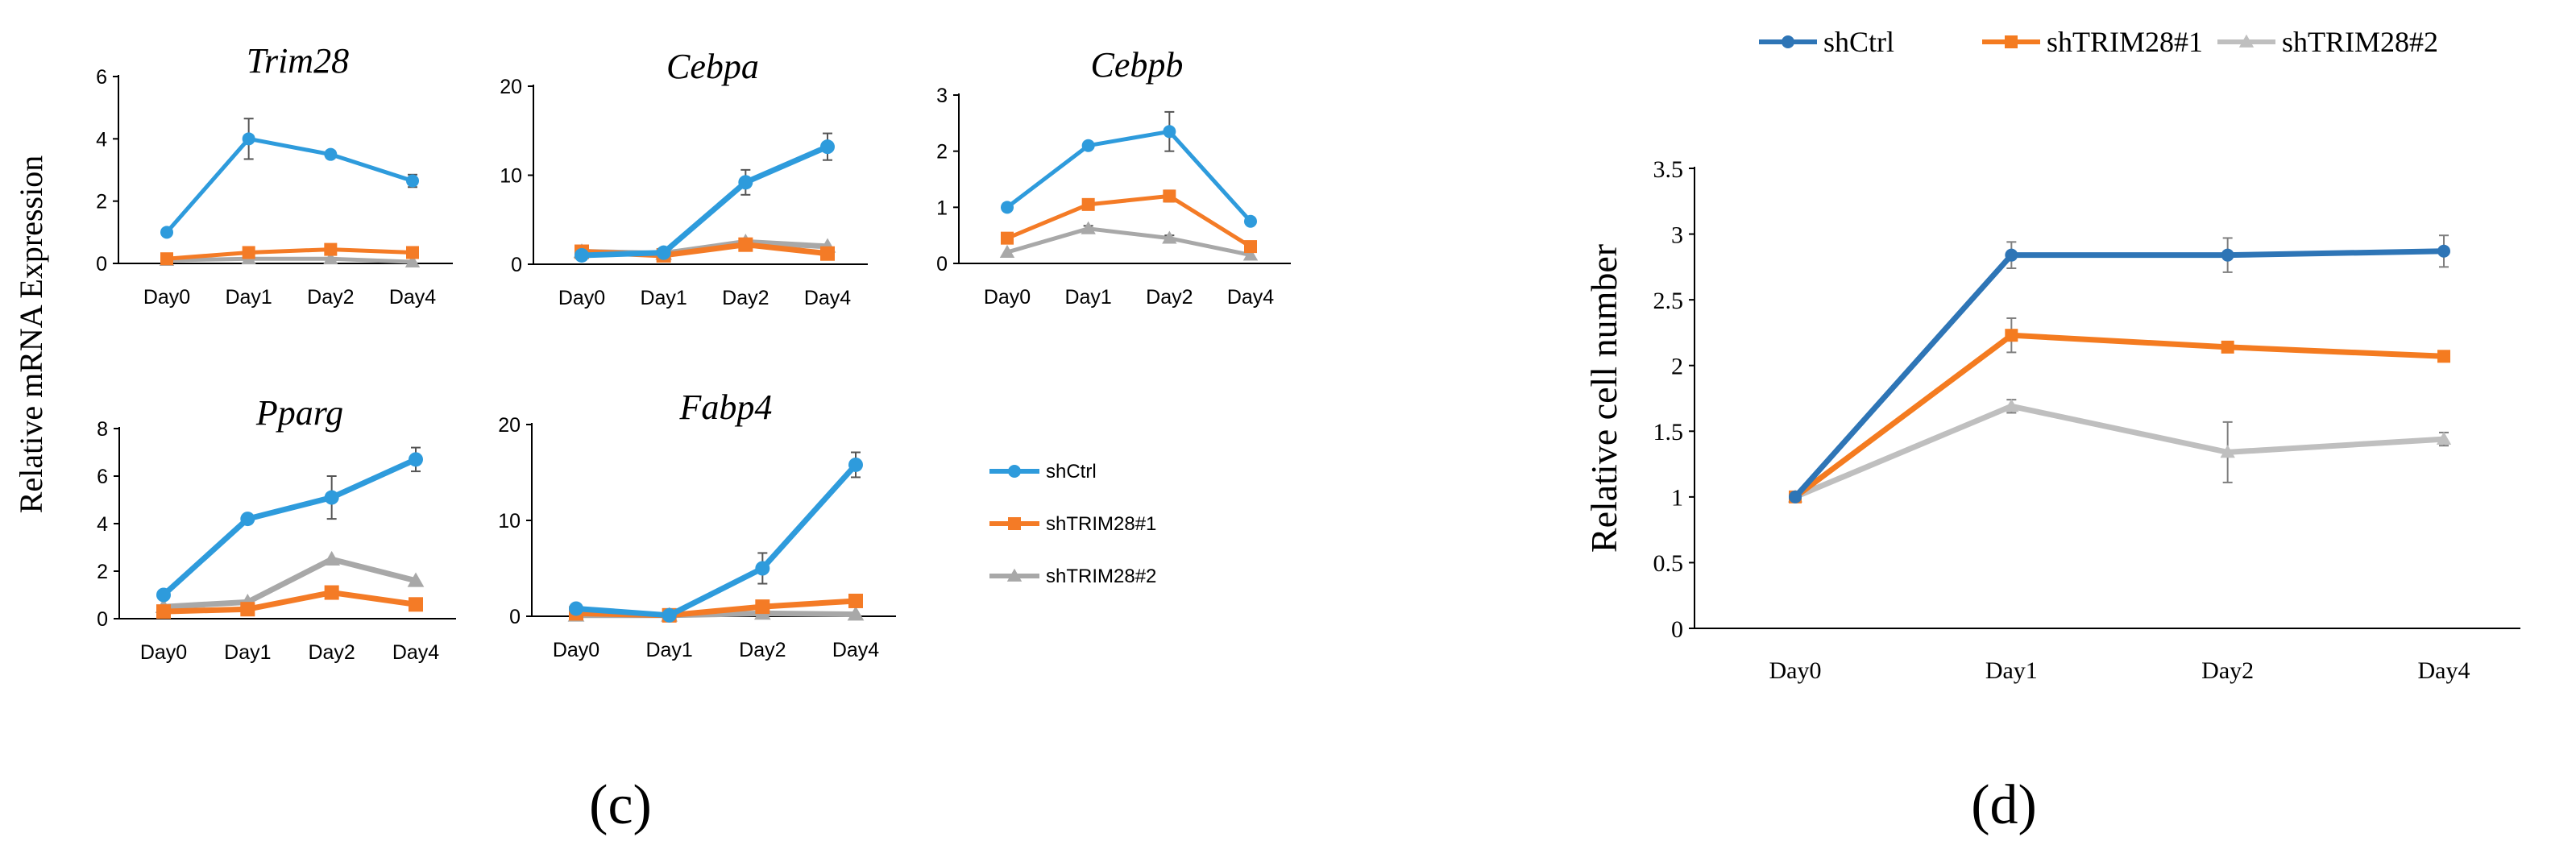 The width and height of the screenshot is (2576, 866). What do you see at coordinates (1101, 524) in the screenshot?
I see `legend-c-label-shtrim28-1: shTRIM28#1` at bounding box center [1101, 524].